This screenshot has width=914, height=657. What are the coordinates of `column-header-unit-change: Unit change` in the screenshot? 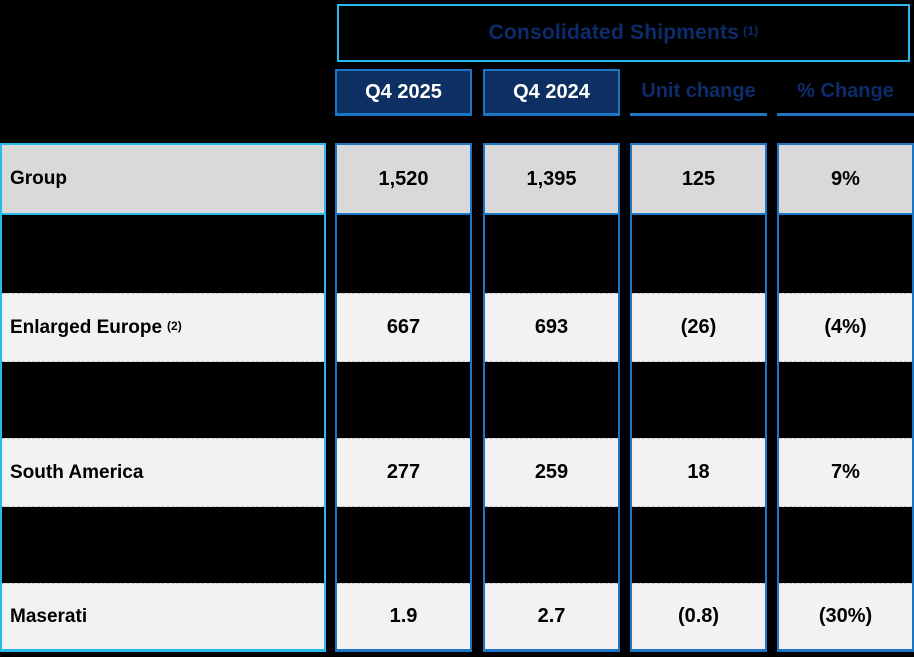 It's located at (698, 92).